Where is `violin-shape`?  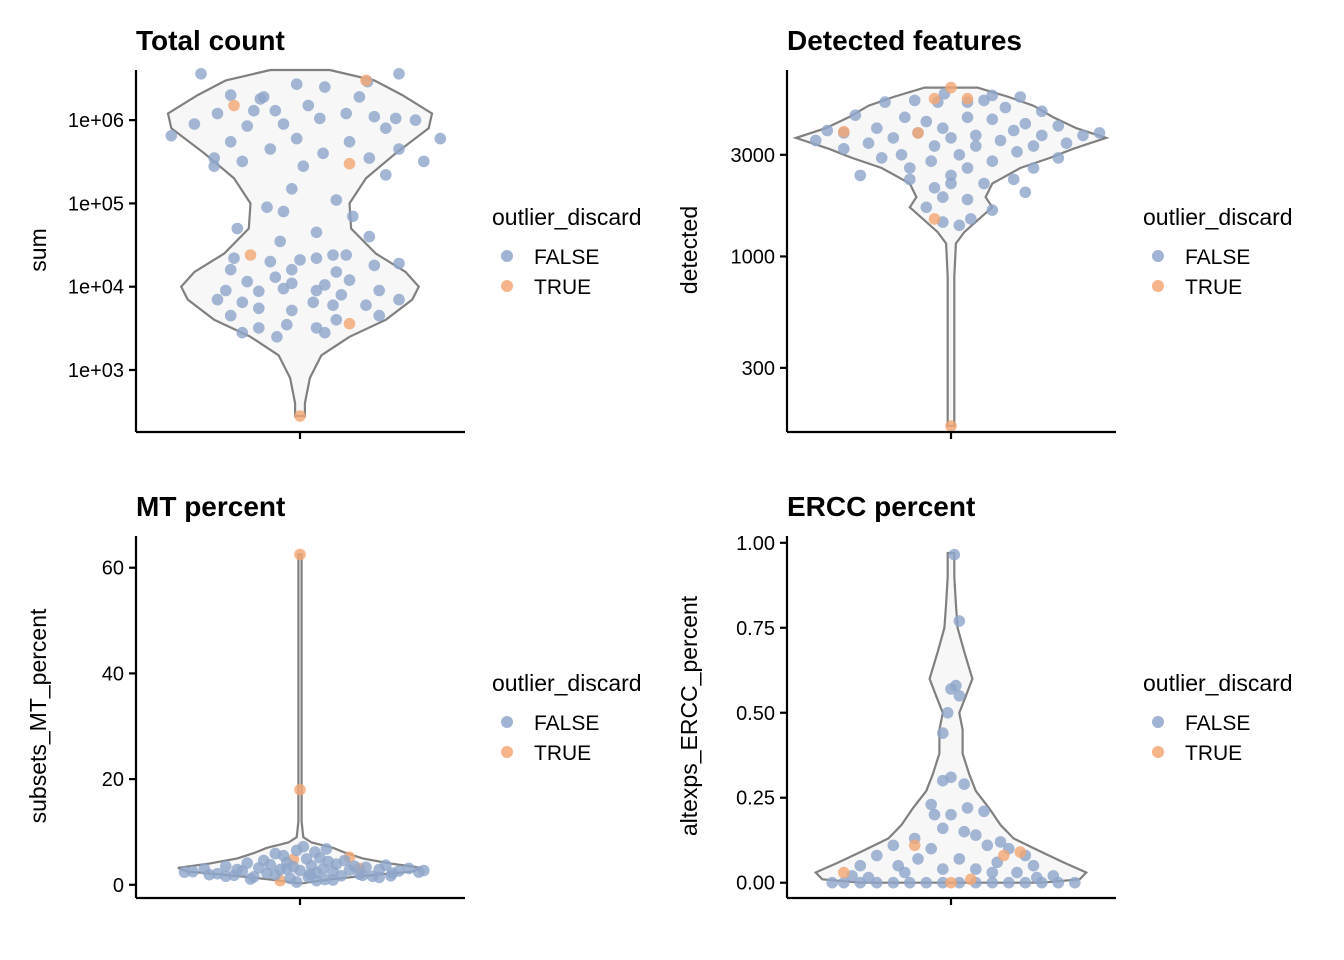 violin-shape is located at coordinates (951, 717).